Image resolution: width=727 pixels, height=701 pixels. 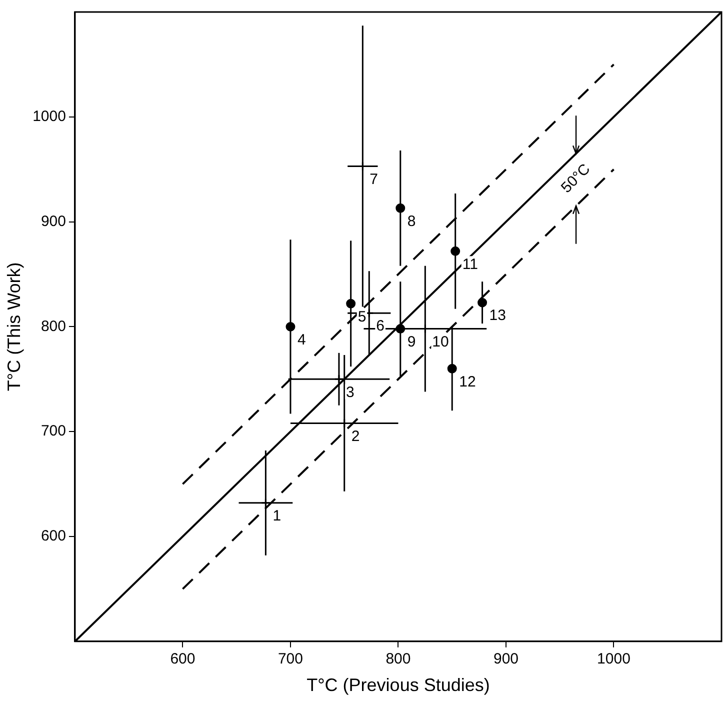 What do you see at coordinates (362, 317) in the screenshot?
I see `annotation: 5` at bounding box center [362, 317].